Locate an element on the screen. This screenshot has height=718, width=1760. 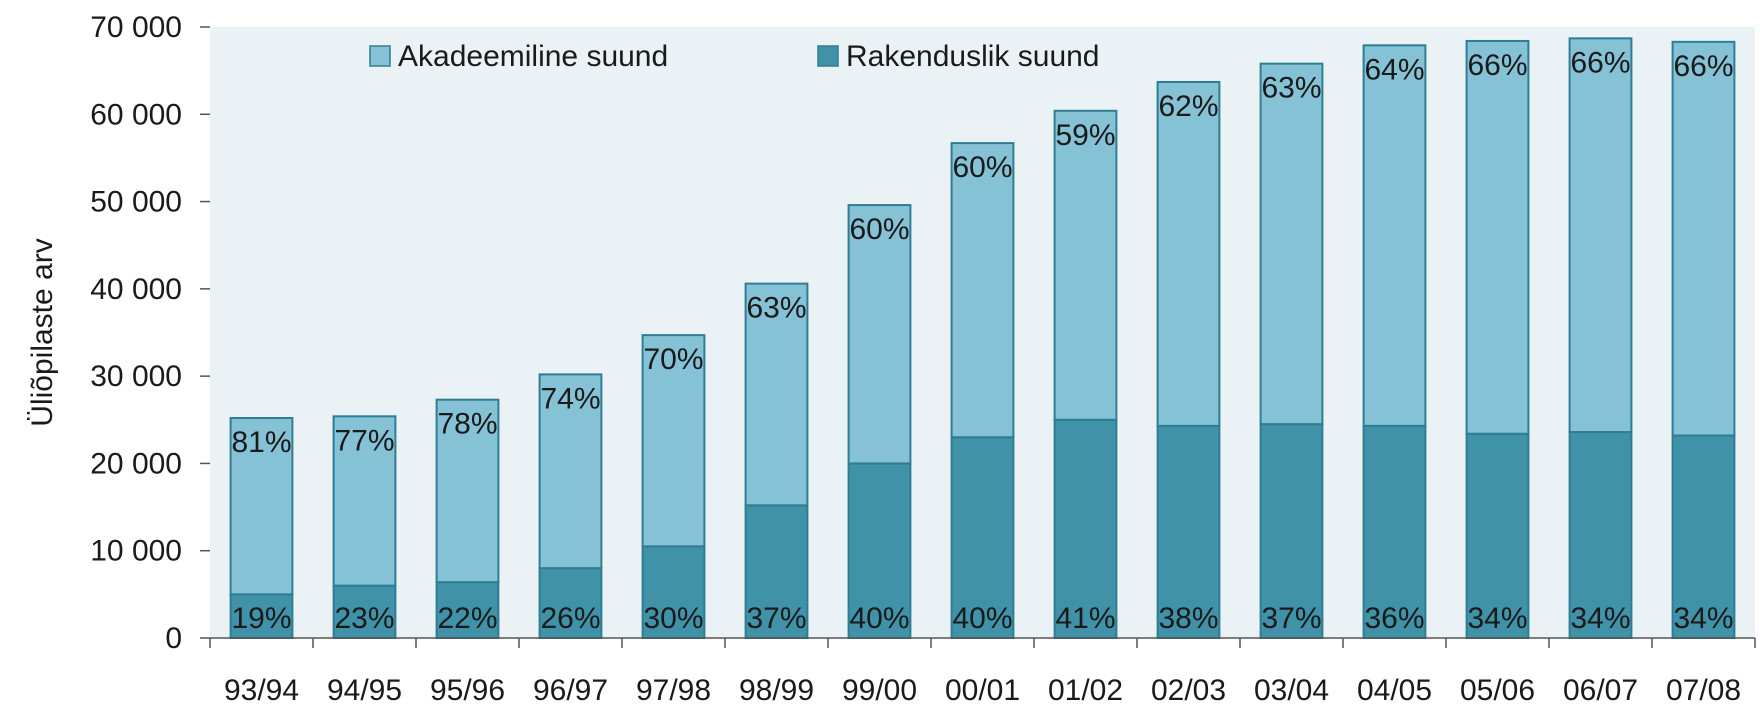
y-tick-label: 70 000 is located at coordinates (136, 27).